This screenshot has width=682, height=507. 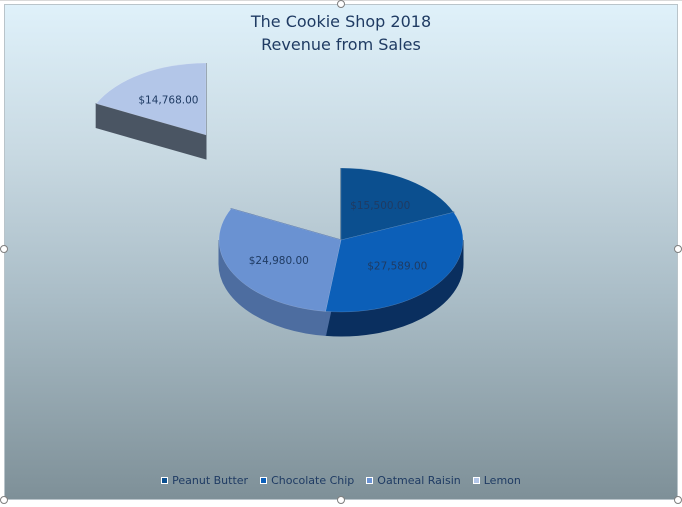 What do you see at coordinates (341, 4) in the screenshot?
I see `resize-handle-top` at bounding box center [341, 4].